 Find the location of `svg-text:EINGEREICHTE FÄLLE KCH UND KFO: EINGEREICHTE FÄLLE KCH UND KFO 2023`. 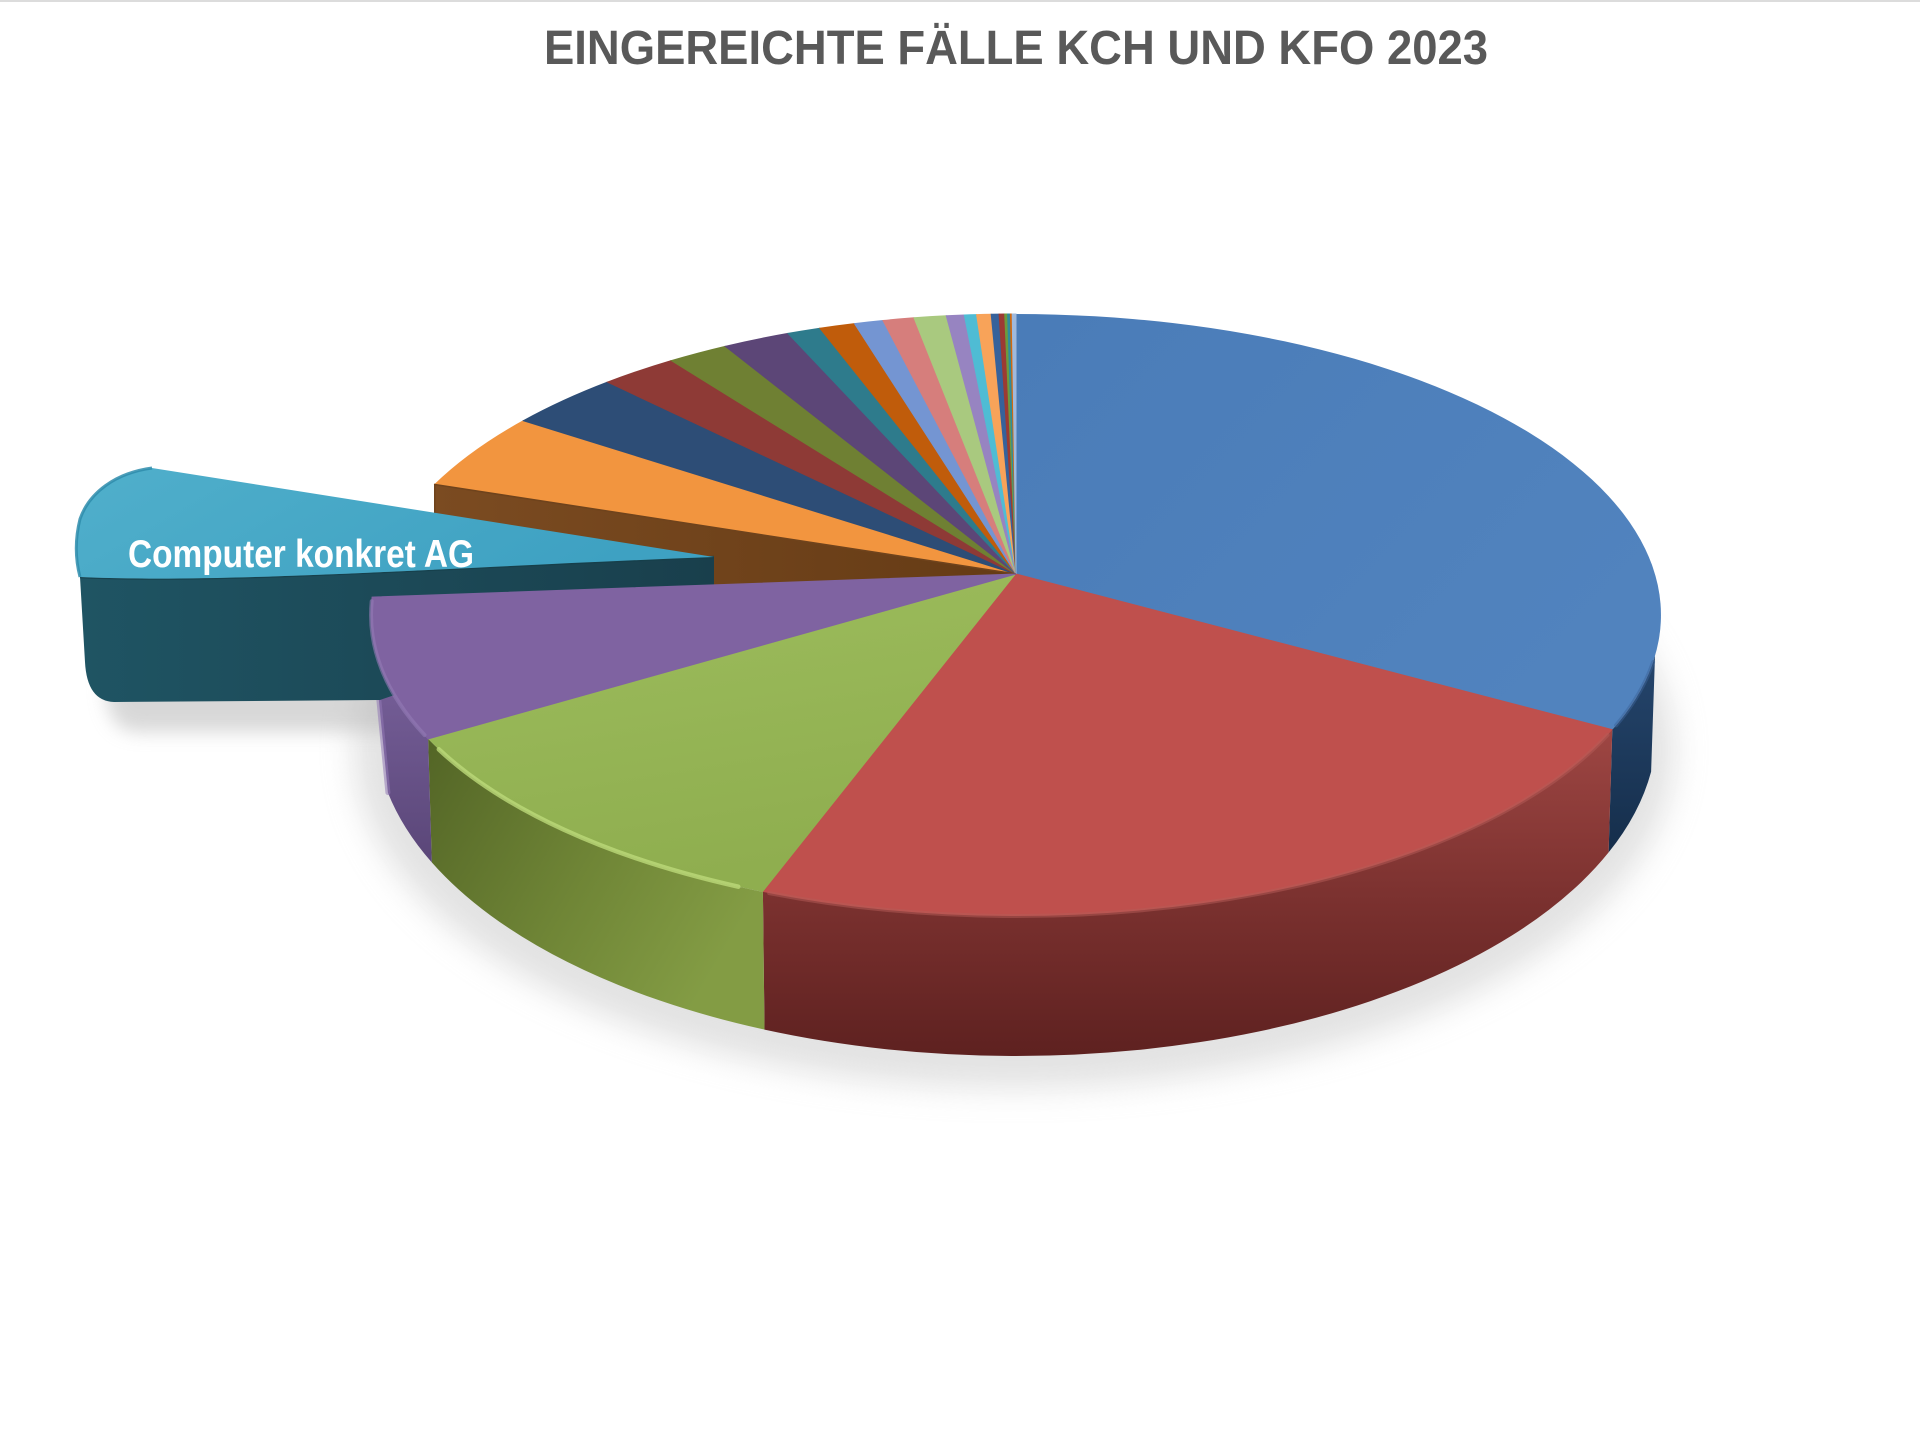

svg-text:EINGEREICHTE FÄLLE KCH UND KFO: EINGEREICHTE FÄLLE KCH UND KFO 2023 is located at coordinates (1016, 48).